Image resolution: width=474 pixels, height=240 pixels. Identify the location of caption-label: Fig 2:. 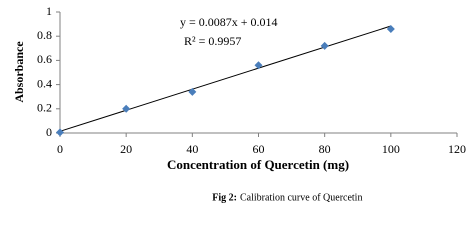
(224, 197).